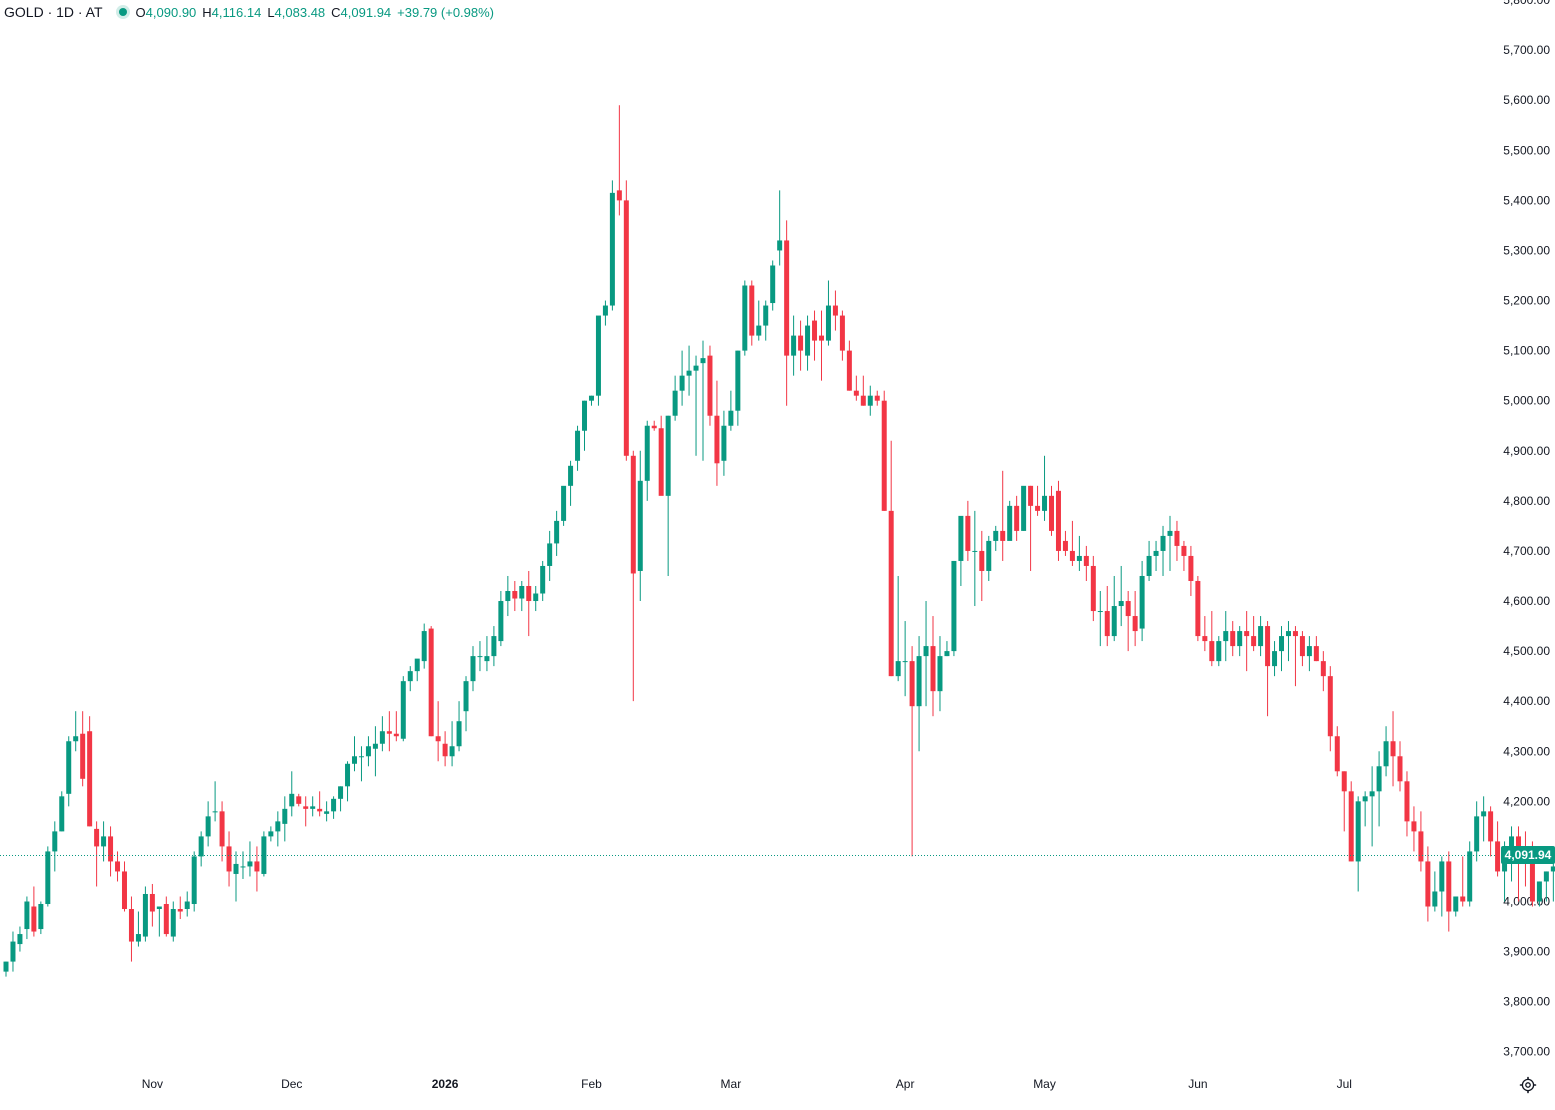 This screenshot has height=1110, width=1555. What do you see at coordinates (53, 12) in the screenshot?
I see `symbol-title: GOLD · 1D · AT` at bounding box center [53, 12].